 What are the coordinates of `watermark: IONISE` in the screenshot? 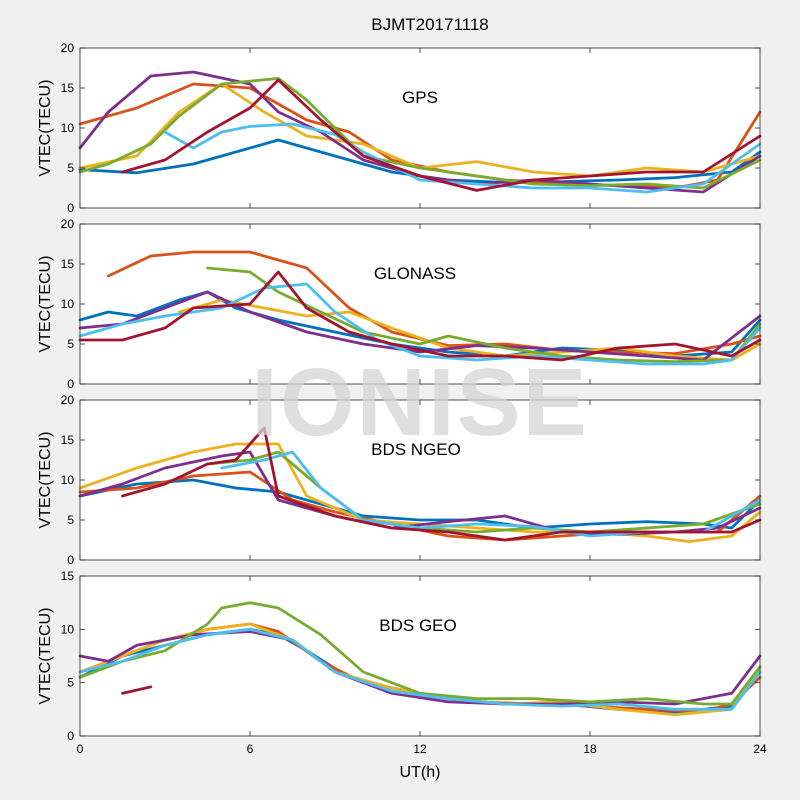 It's located at (419, 402).